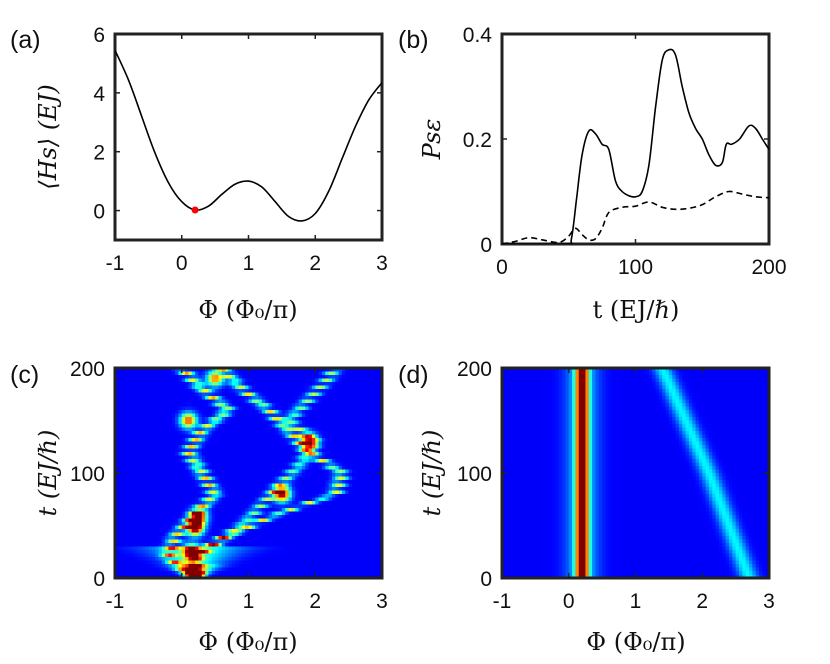 The image size is (830, 664). I want to click on panel-c-xtick-label: 2, so click(315, 601).